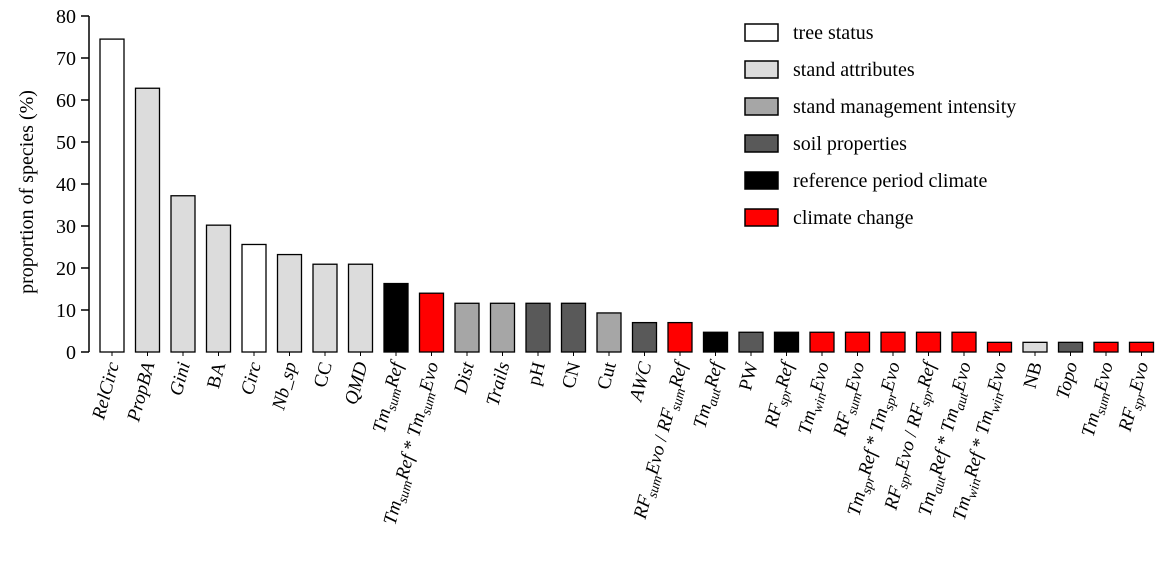  I want to click on x-tick-label: AWC, so click(640, 383).